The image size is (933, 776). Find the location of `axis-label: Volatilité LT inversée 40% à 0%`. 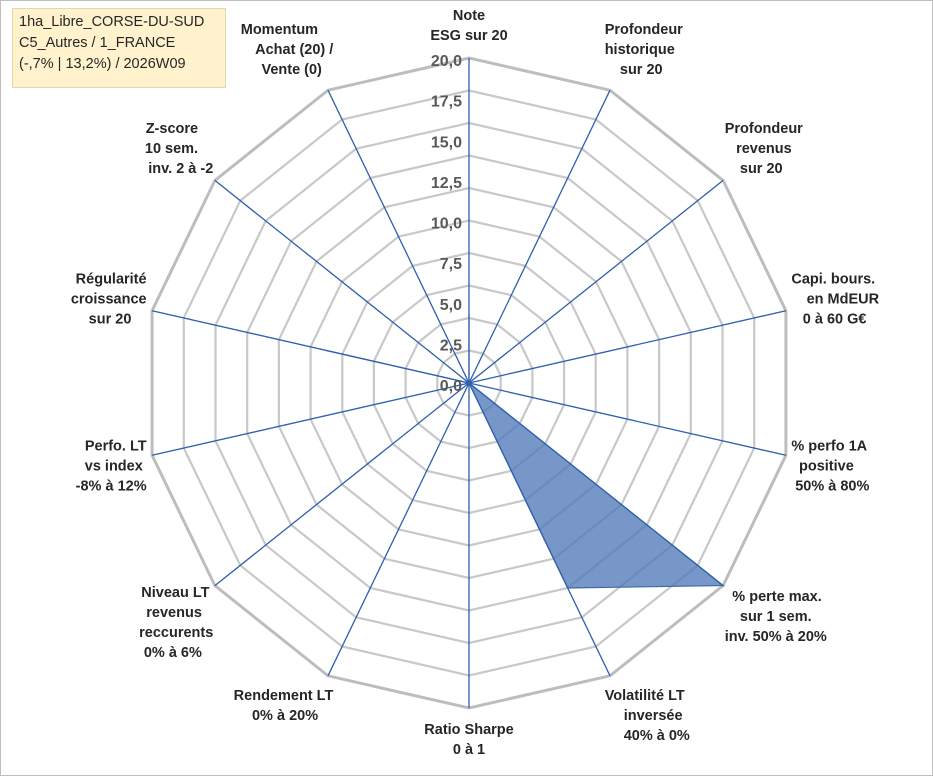

axis-label: Volatilité LT inversée 40% à 0% is located at coordinates (647, 716).